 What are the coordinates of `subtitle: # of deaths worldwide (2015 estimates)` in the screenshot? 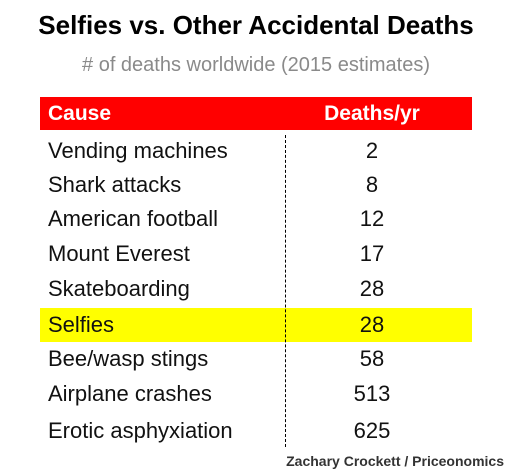 It's located at (256, 65).